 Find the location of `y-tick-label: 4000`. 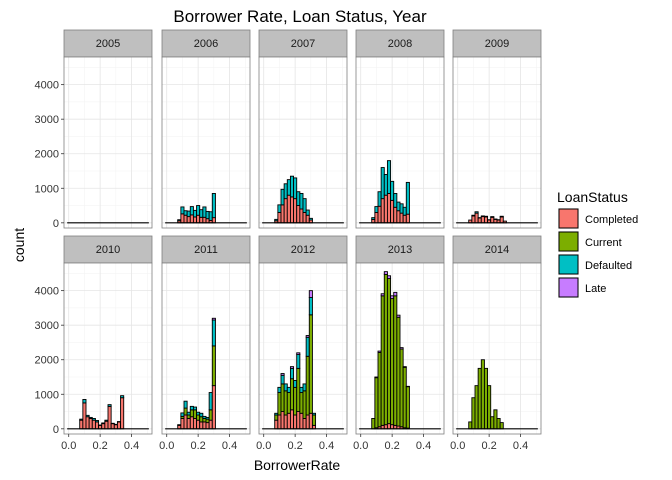

y-tick-label: 4000 is located at coordinates (47, 86).